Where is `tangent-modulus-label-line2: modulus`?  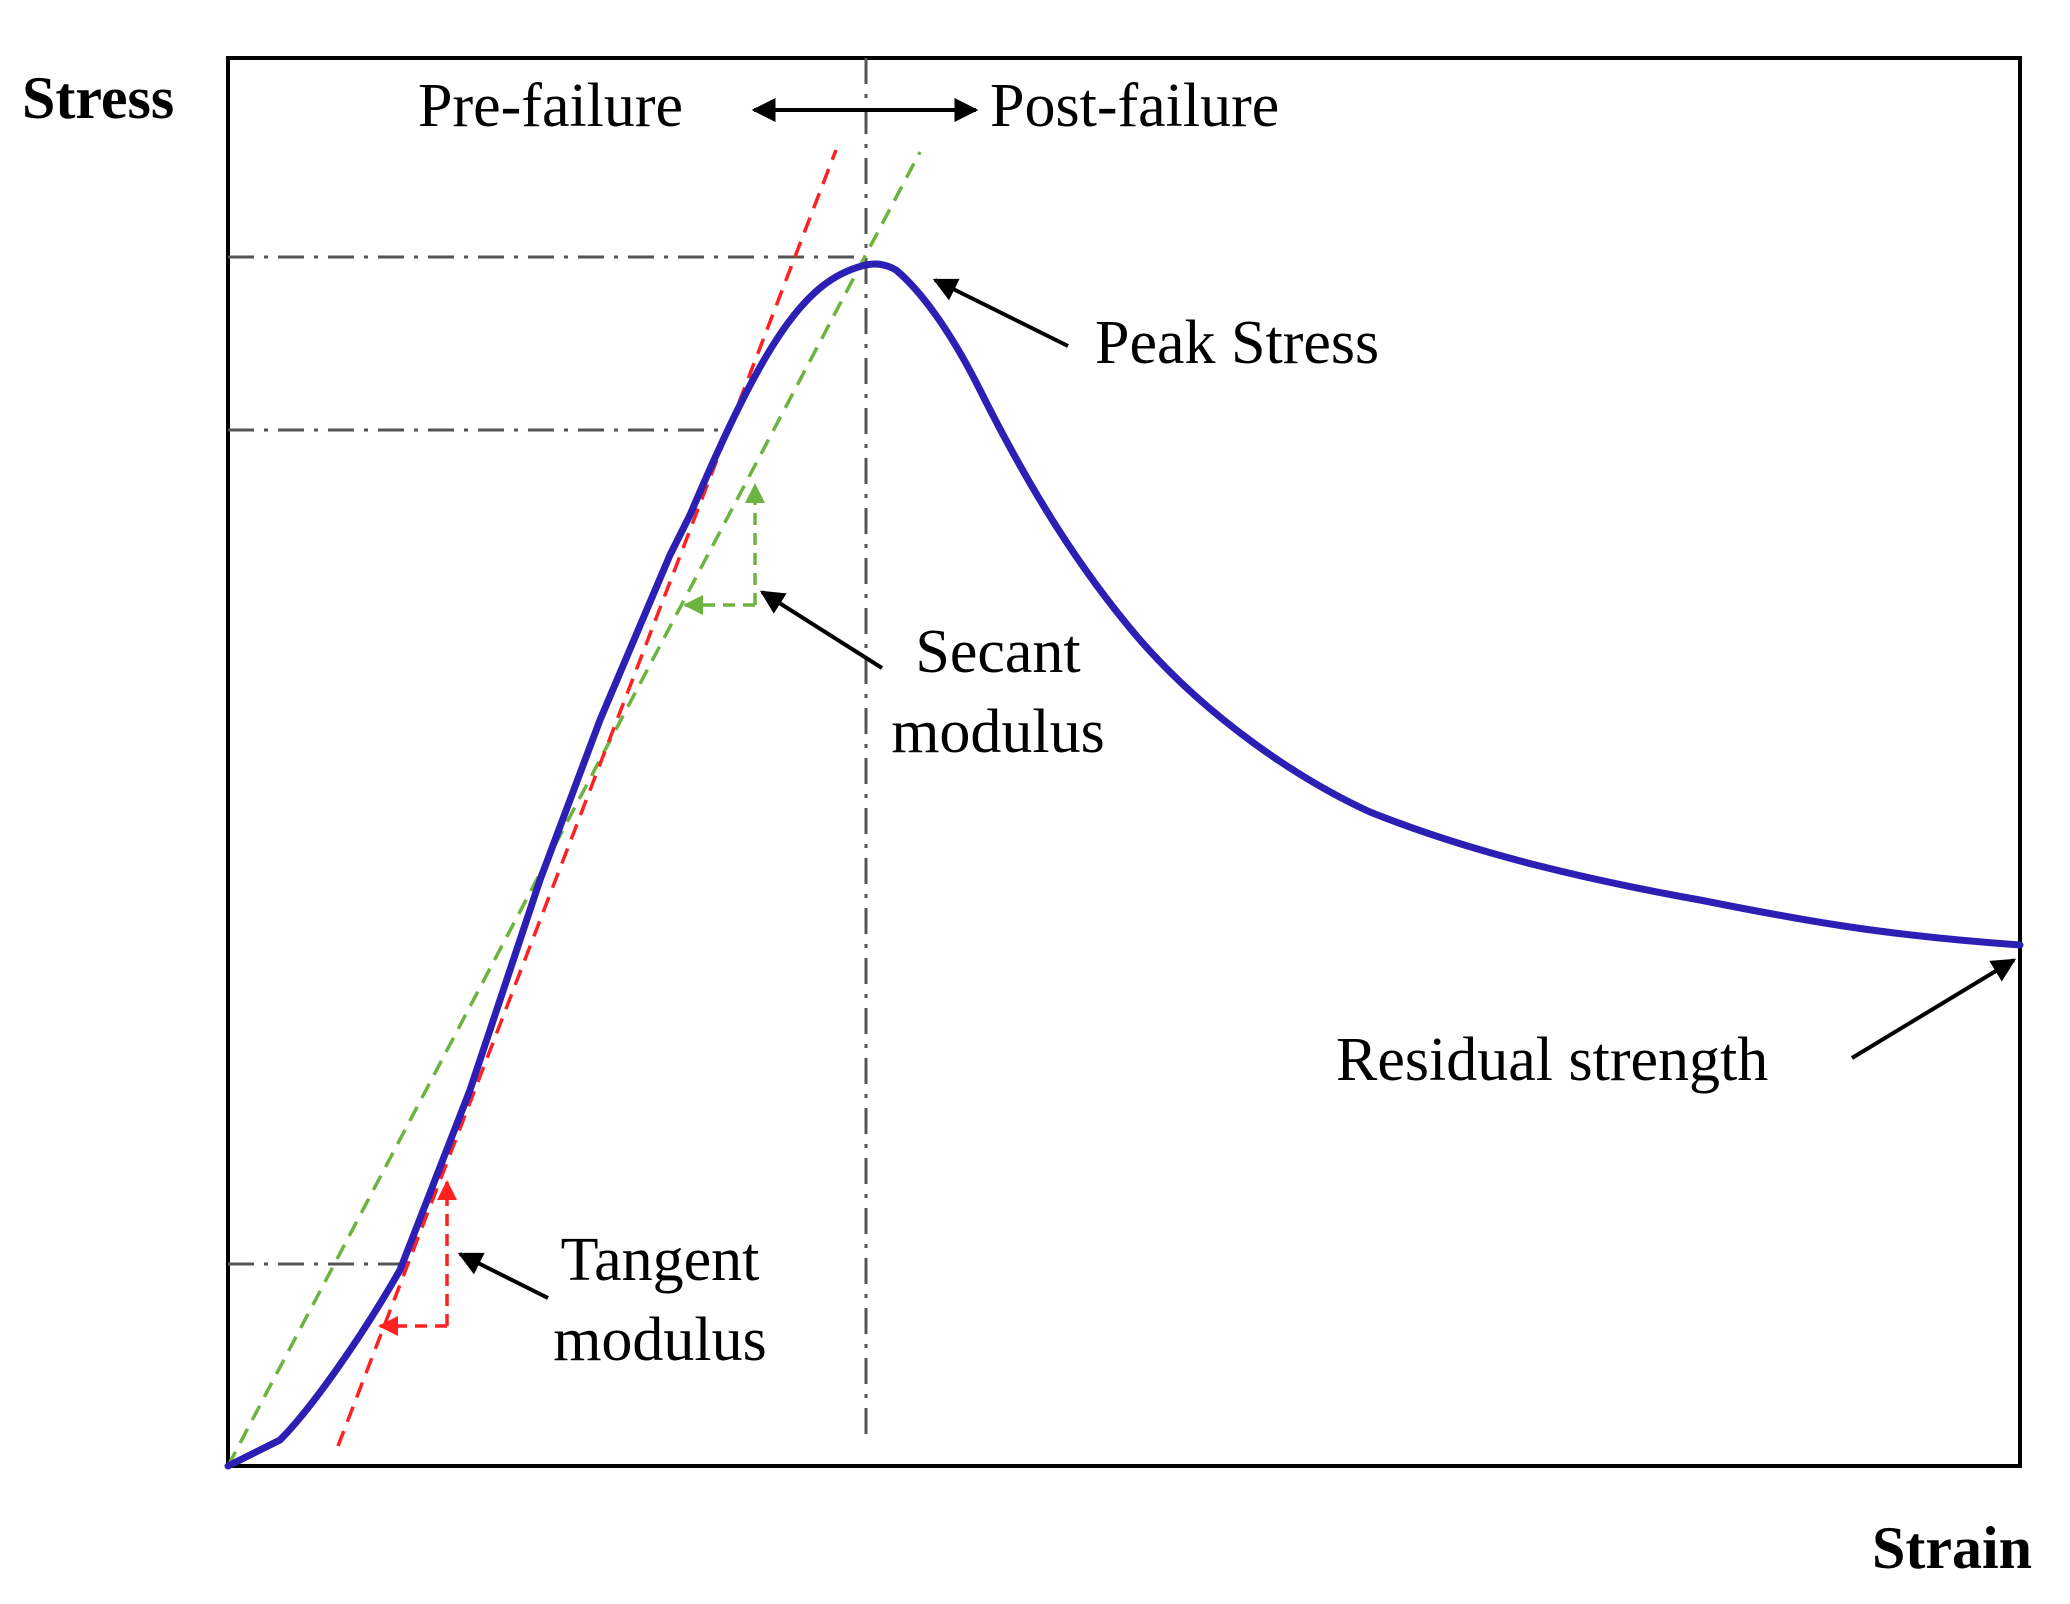 tangent-modulus-label-line2: modulus is located at coordinates (660, 1340).